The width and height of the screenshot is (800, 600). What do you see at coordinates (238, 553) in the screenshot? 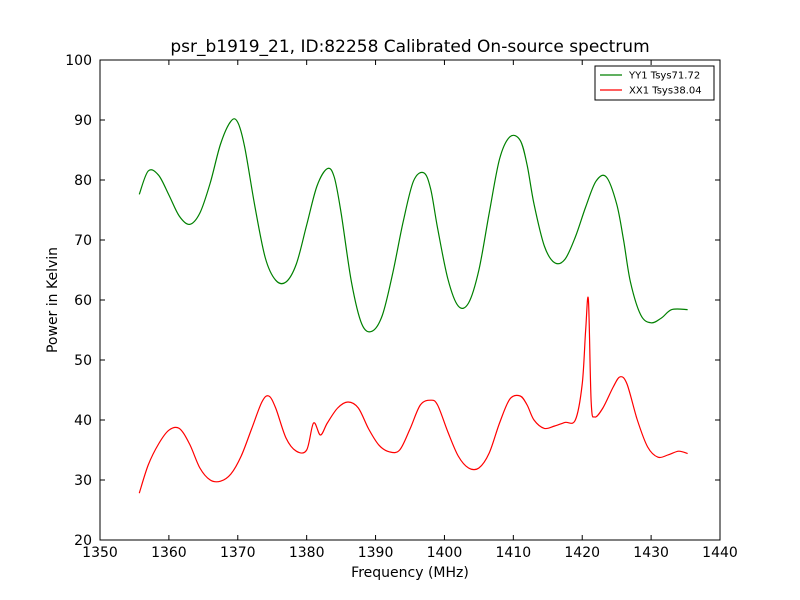
I see `x-tick-label: 1370` at bounding box center [238, 553].